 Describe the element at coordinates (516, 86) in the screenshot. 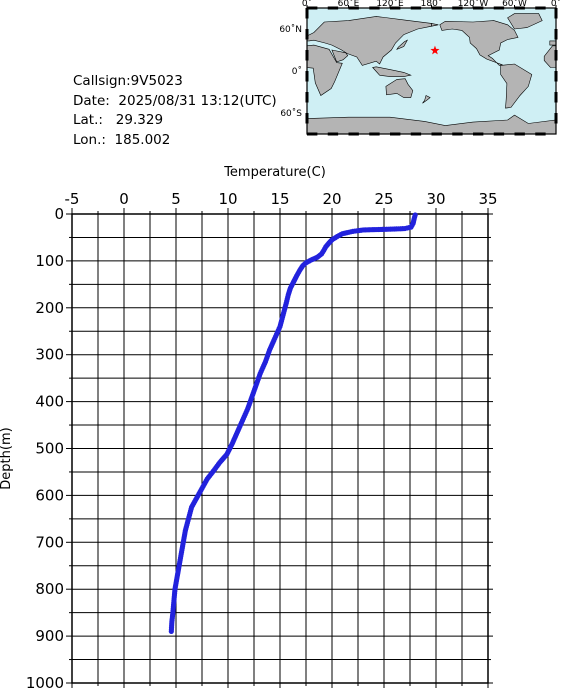

I see `south-america-landmass` at that location.